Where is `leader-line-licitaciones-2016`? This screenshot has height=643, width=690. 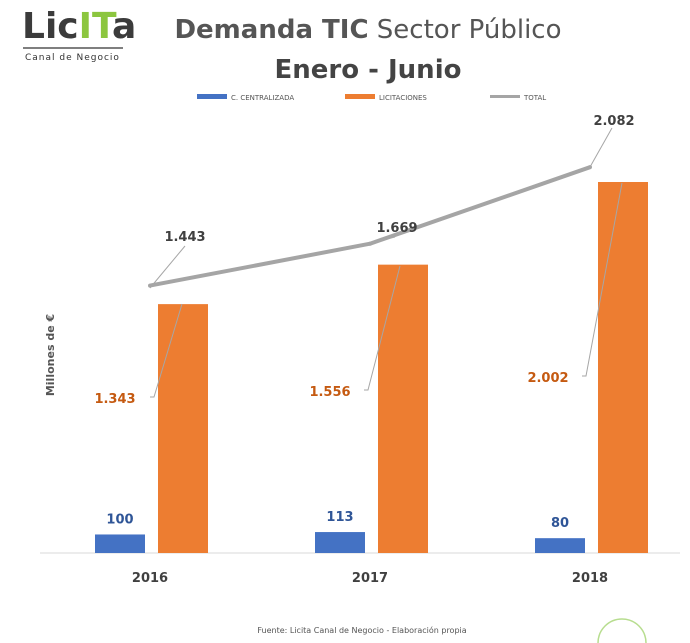
leader-line-licitaciones-2016 is located at coordinates (166, 350).